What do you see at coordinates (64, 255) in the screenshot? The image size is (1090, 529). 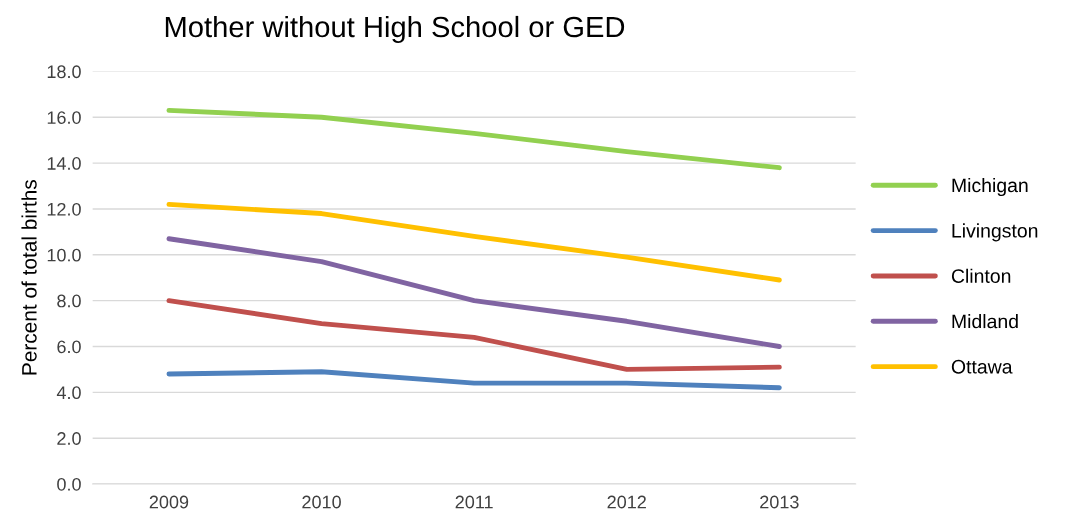 I see `y-tick-label: 10.0` at bounding box center [64, 255].